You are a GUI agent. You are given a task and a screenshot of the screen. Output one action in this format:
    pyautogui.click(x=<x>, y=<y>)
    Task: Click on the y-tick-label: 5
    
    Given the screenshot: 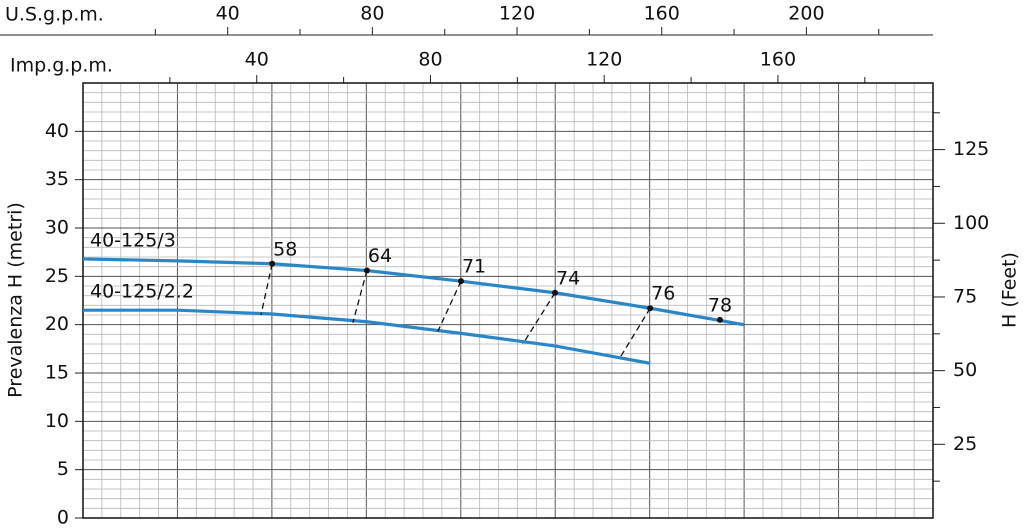 What is the action you would take?
    pyautogui.click(x=63, y=469)
    